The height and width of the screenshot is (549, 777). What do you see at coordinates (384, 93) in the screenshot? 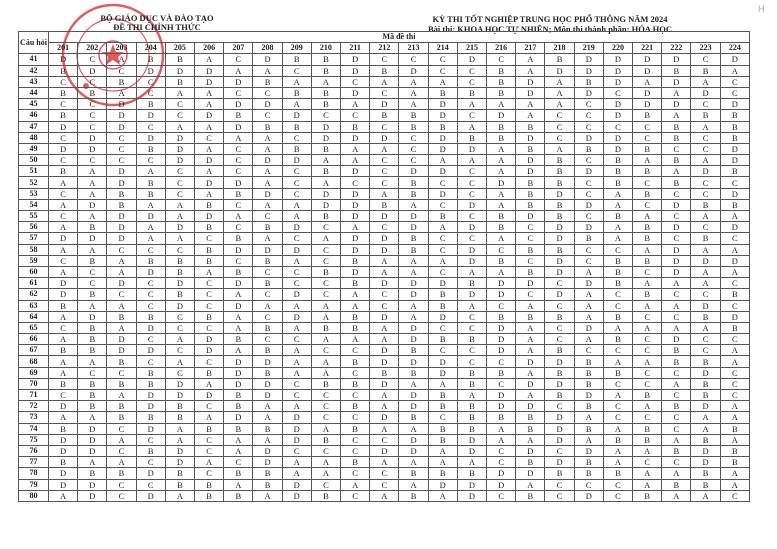
I see `table-row: 44 B B A C A A C C B B D C A B B B D A D C D A D C` at bounding box center [384, 93].